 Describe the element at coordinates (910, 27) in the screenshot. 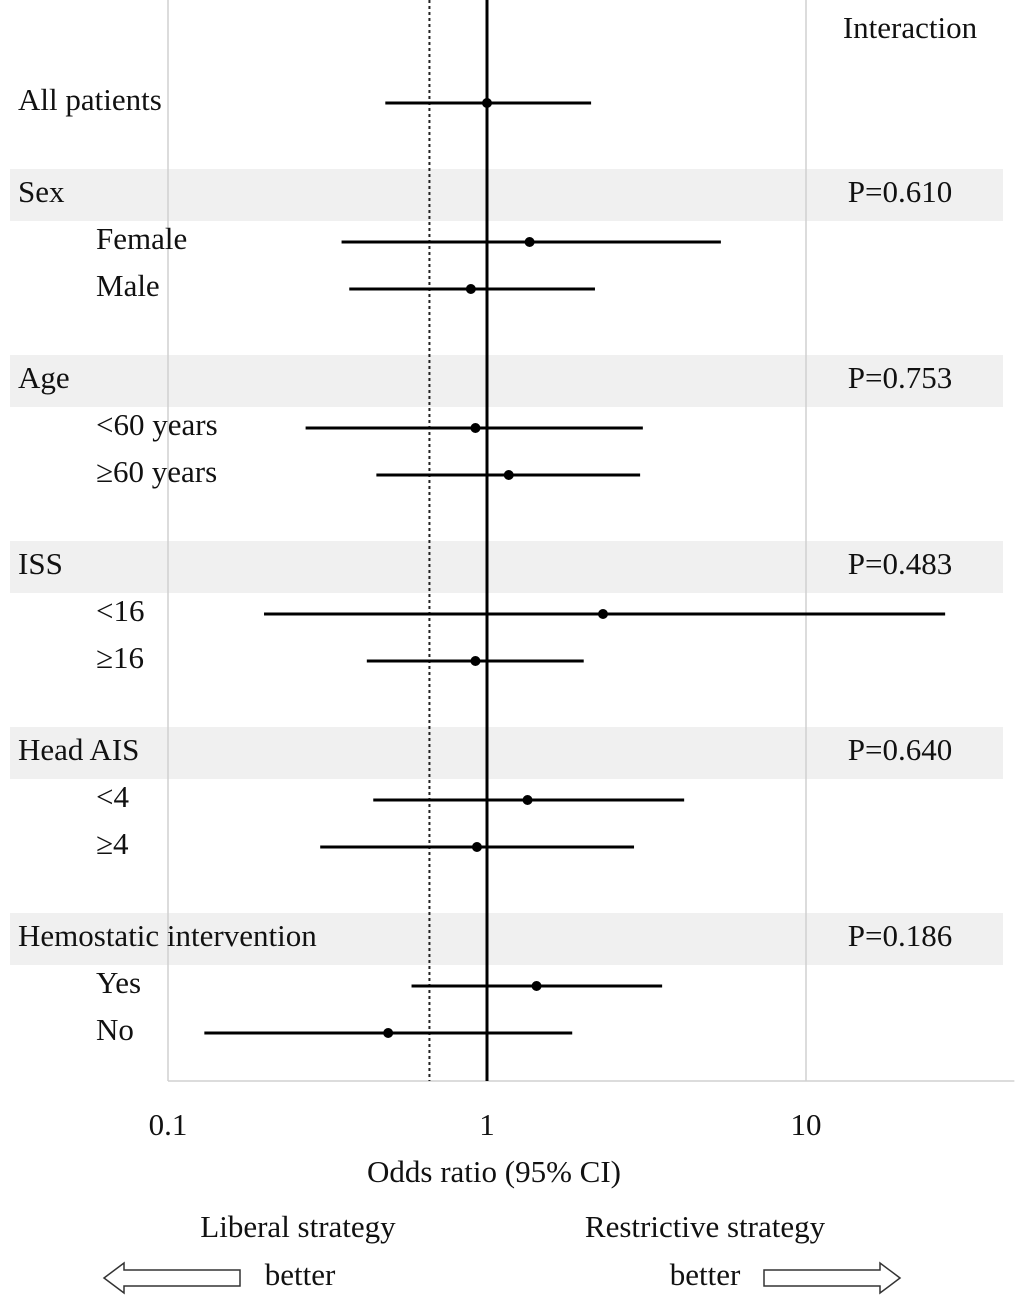

I see `column-header: Interaction` at that location.